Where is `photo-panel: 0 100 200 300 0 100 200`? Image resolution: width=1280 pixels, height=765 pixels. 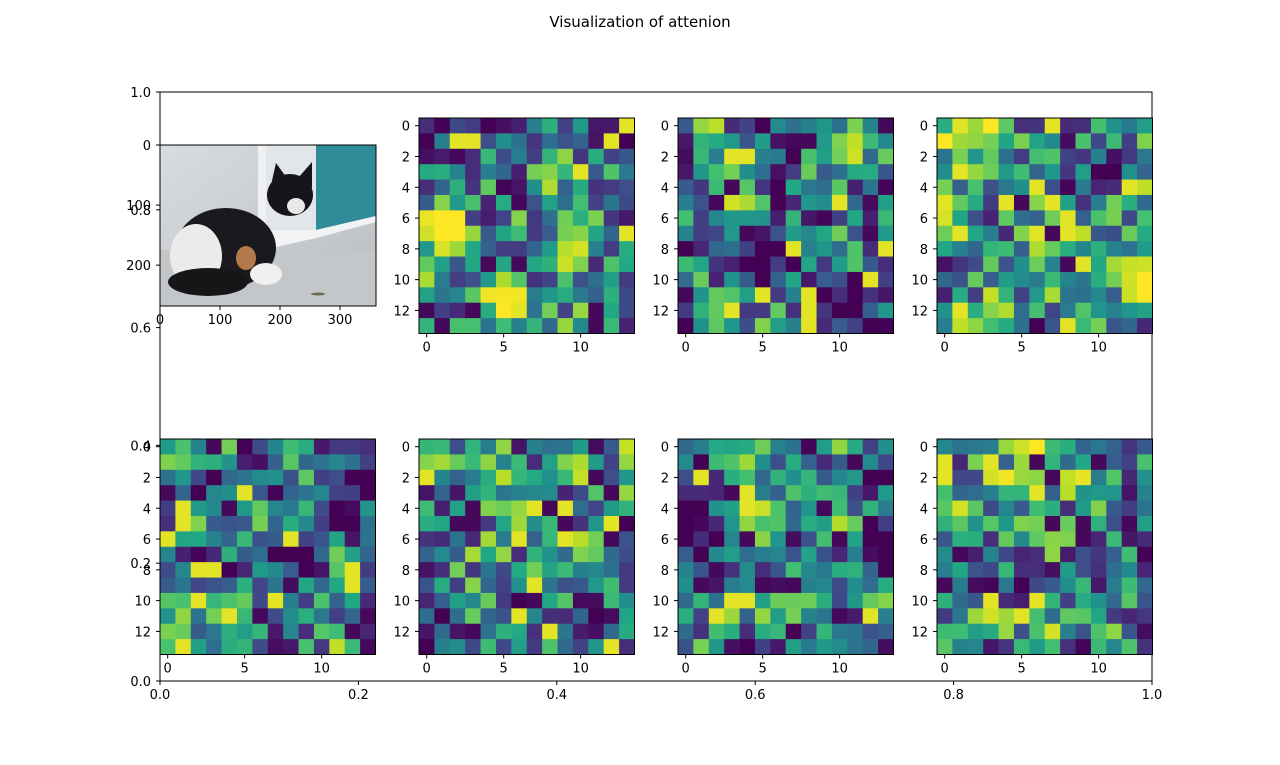 photo-panel: 0 100 200 300 0 100 200 is located at coordinates (251, 233).